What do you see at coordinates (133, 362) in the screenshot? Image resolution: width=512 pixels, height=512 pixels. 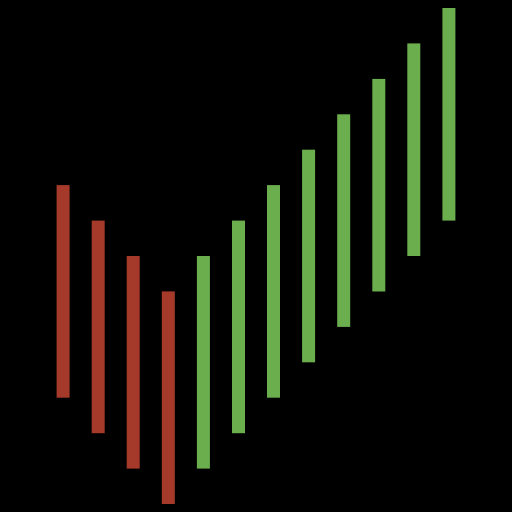 I see `range-bar-3-down` at bounding box center [133, 362].